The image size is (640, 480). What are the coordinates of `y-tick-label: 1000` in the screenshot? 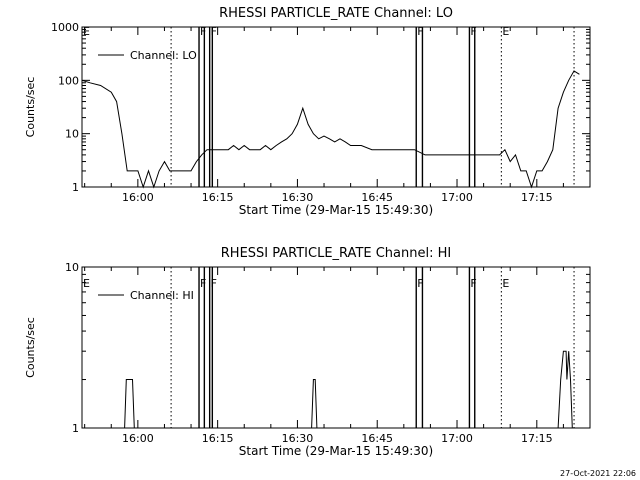 It's located at (65, 27).